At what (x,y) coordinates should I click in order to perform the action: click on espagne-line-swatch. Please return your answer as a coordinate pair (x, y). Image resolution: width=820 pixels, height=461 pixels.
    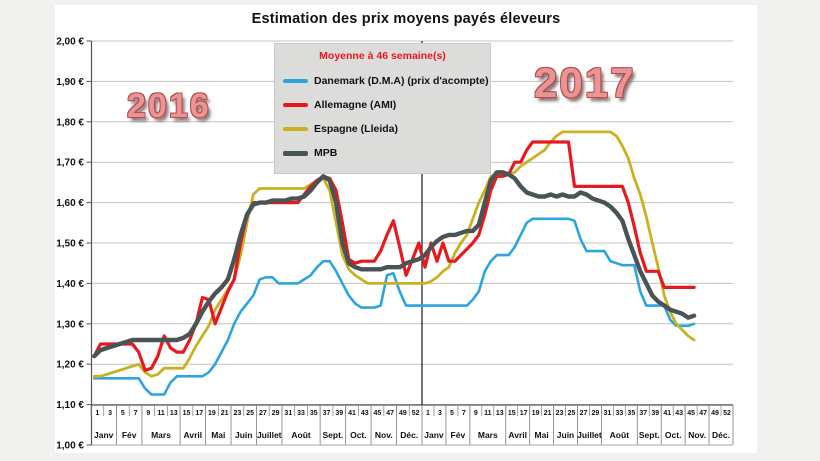
    Looking at the image, I should click on (295, 129).